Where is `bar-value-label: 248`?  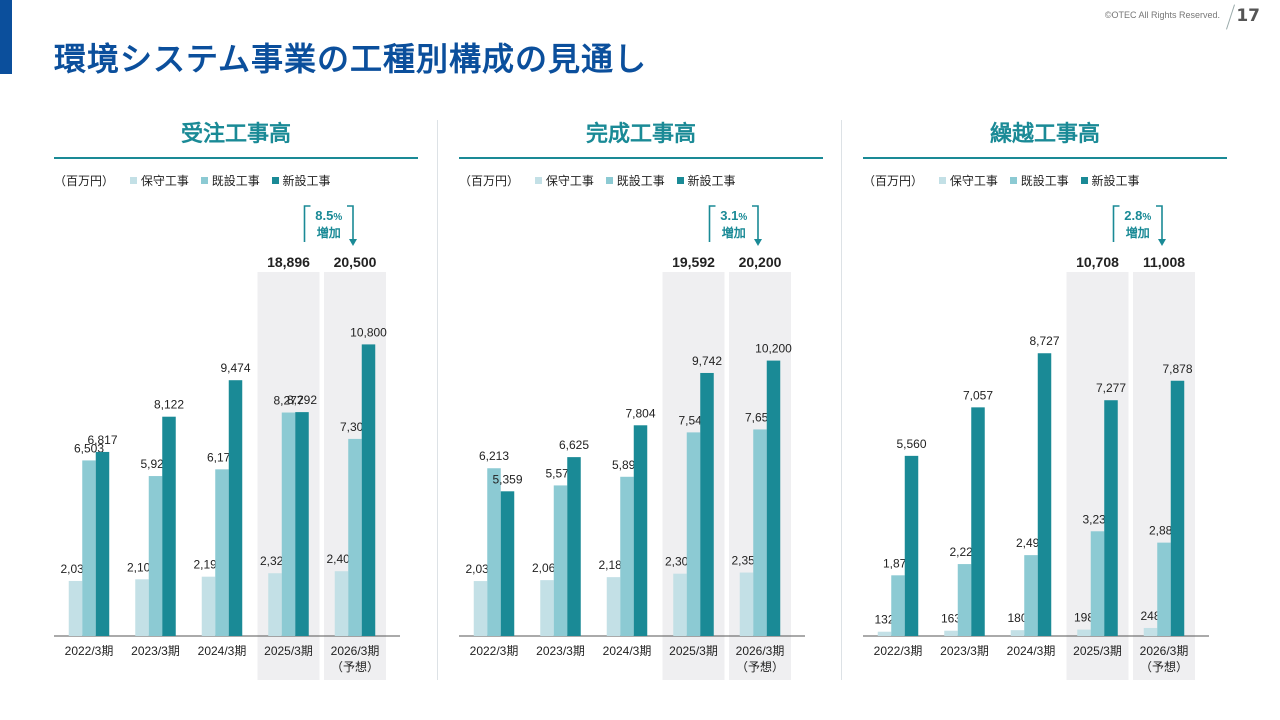 bar-value-label: 248 is located at coordinates (1150, 616).